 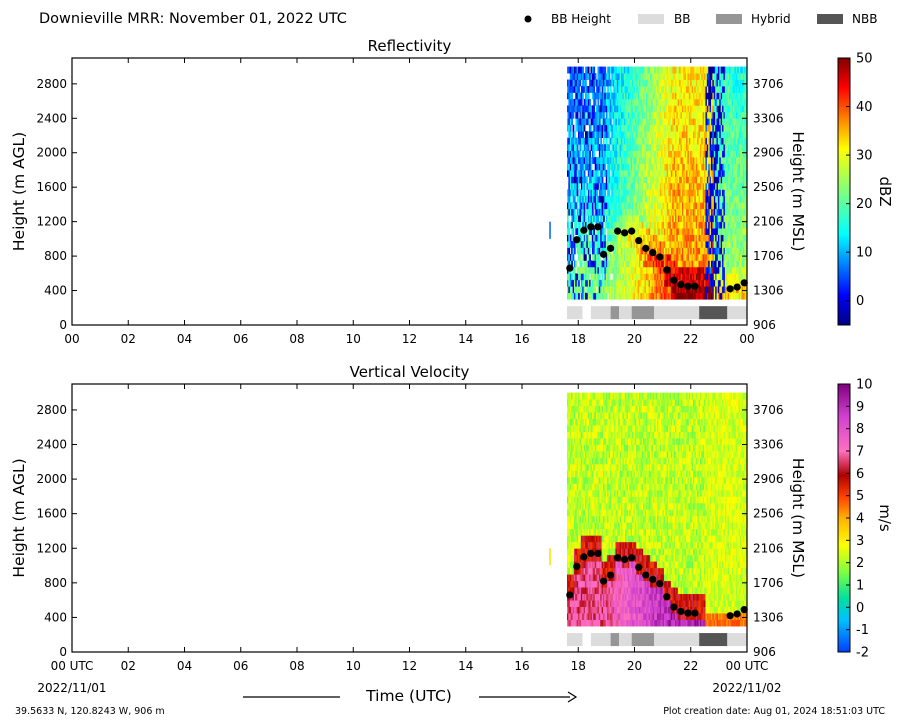 I want to click on legend-bb-height-marker, so click(x=528, y=19).